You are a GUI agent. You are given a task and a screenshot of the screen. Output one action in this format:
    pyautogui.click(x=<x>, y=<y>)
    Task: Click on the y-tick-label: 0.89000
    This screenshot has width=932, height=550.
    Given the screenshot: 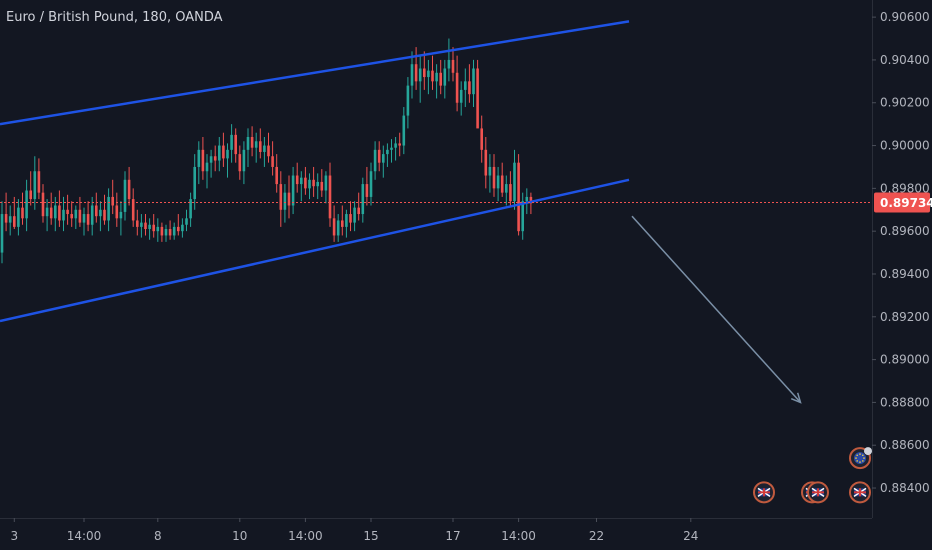 What is the action you would take?
    pyautogui.click(x=905, y=360)
    